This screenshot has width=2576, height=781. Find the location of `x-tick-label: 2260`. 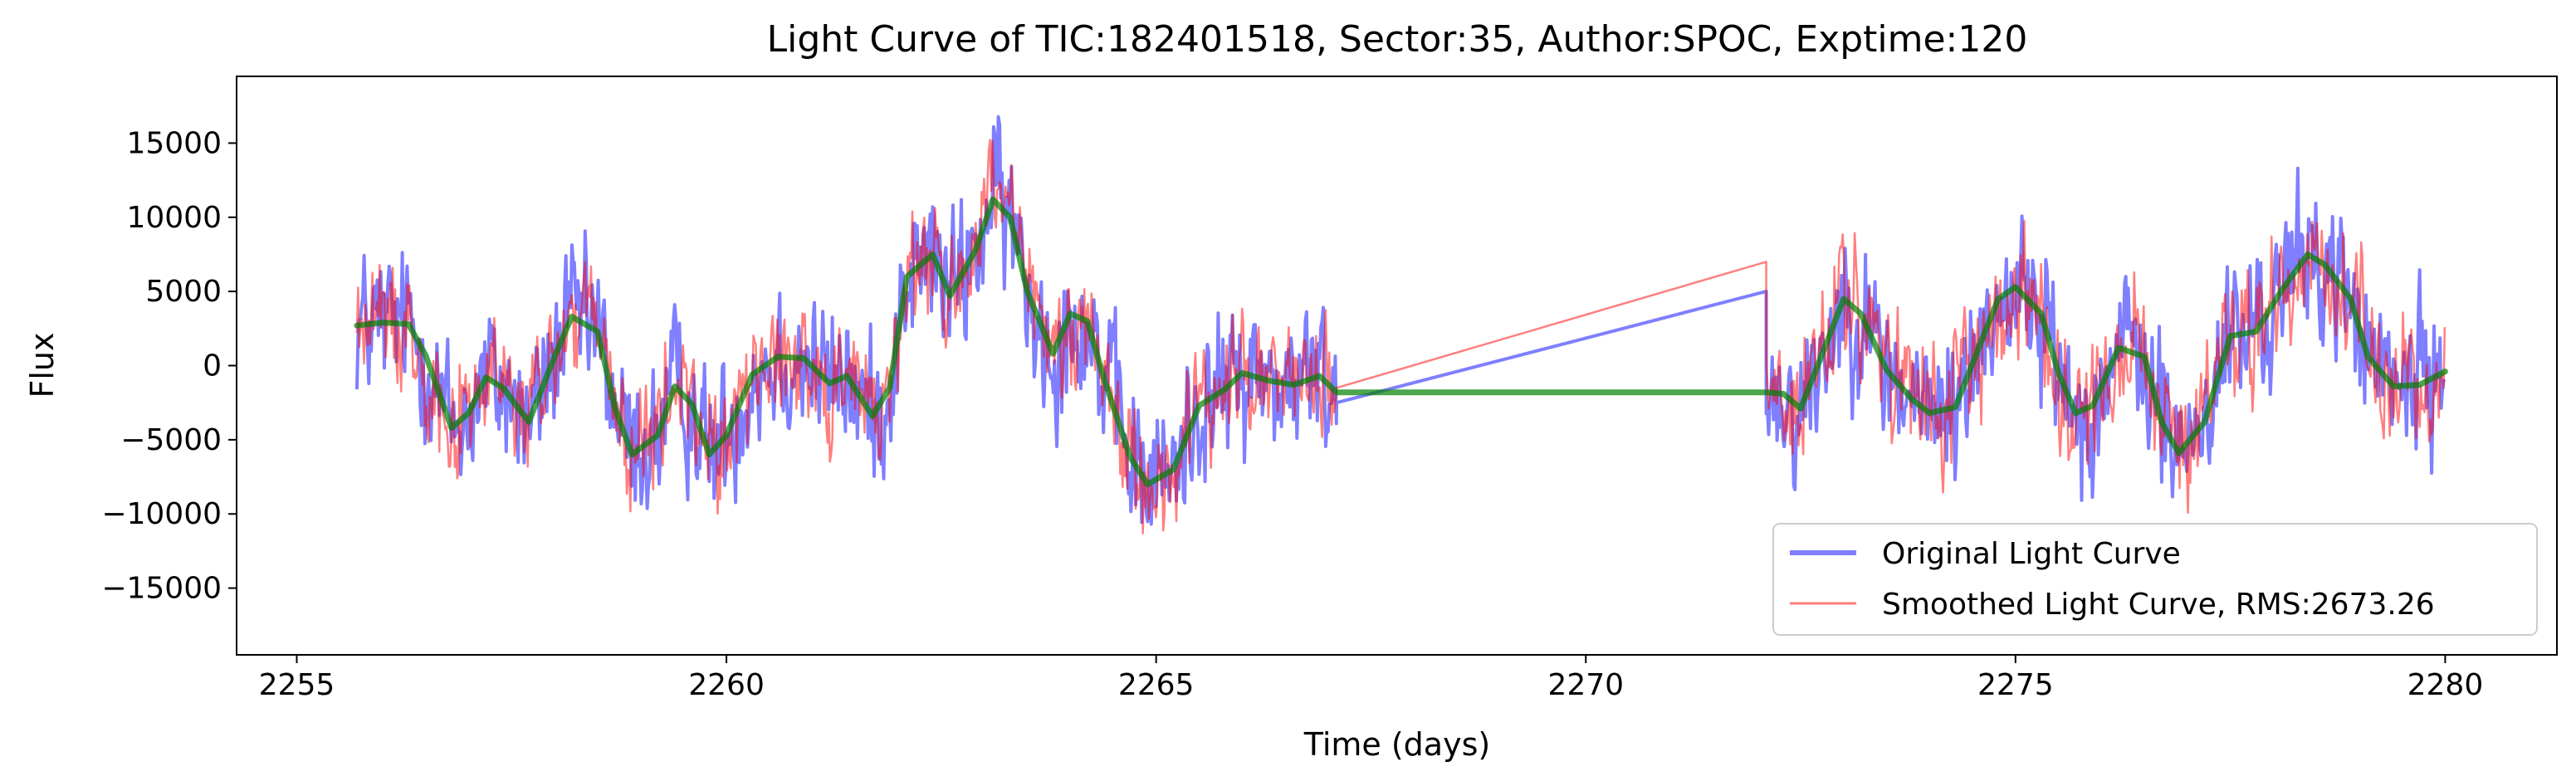

x-tick-label: 2260 is located at coordinates (726, 685).